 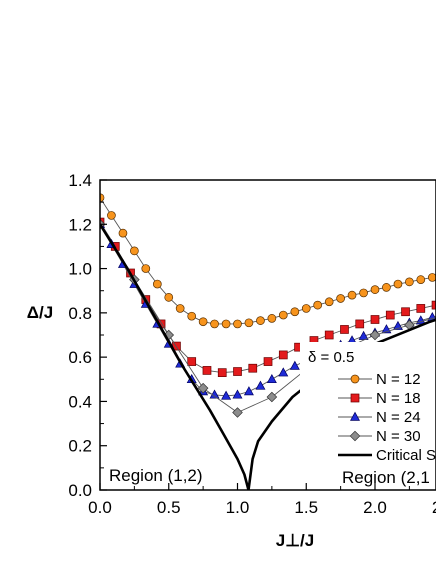 I want to click on y-tick-label-3: 0.6, so click(x=80, y=357).